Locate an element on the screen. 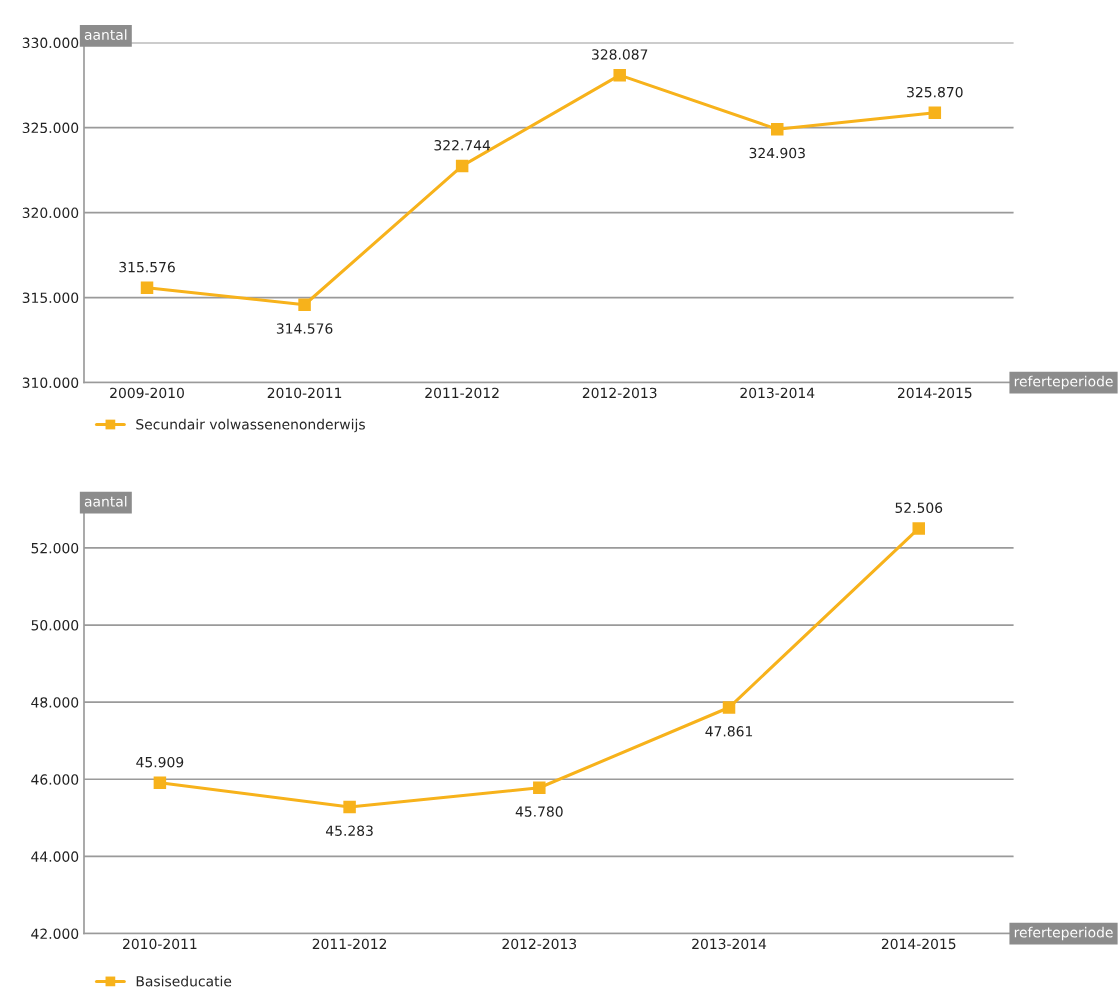  data-label: 52.506 is located at coordinates (919, 508).